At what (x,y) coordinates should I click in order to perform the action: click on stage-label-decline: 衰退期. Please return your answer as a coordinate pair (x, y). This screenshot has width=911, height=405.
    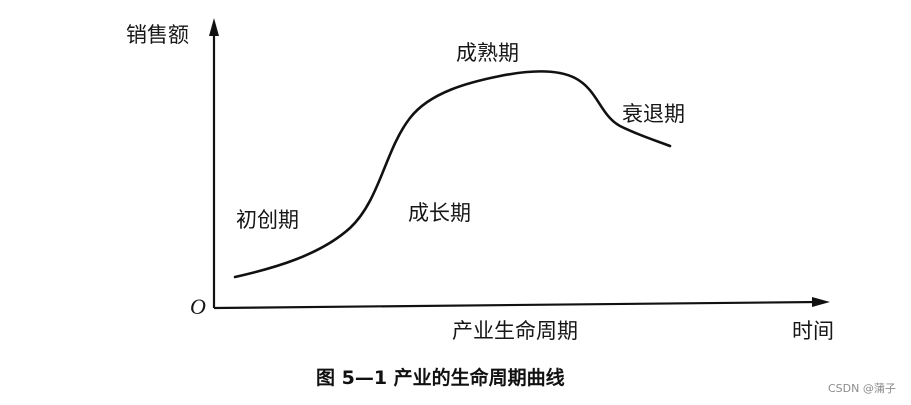
    Looking at the image, I should click on (653, 114).